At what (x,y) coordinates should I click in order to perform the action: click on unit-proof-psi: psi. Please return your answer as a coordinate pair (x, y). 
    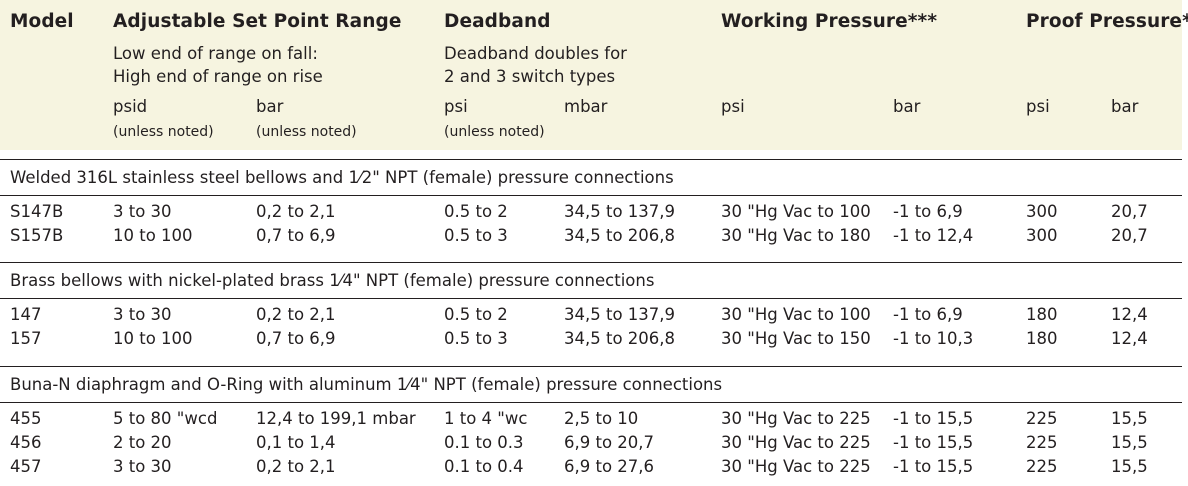
    Looking at the image, I should click on (1038, 106).